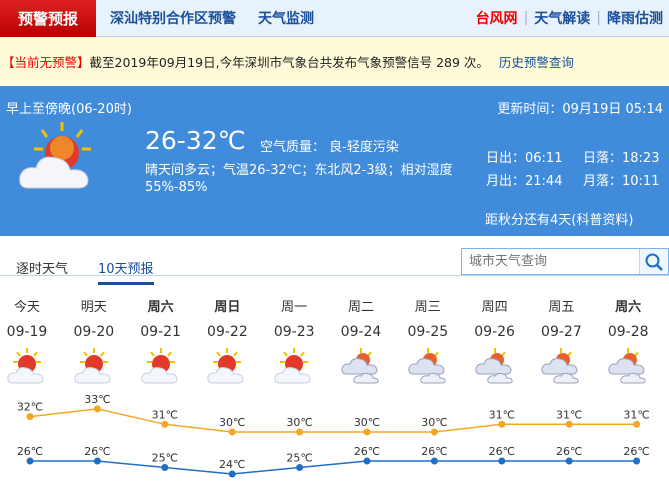 The width and height of the screenshot is (669, 503). Describe the element at coordinates (334, 18) in the screenshot. I see `top-nav: 预警预报 深汕特别合作区预警 天气监测 台风网 | 天气解读 | 降雨估测` at that location.